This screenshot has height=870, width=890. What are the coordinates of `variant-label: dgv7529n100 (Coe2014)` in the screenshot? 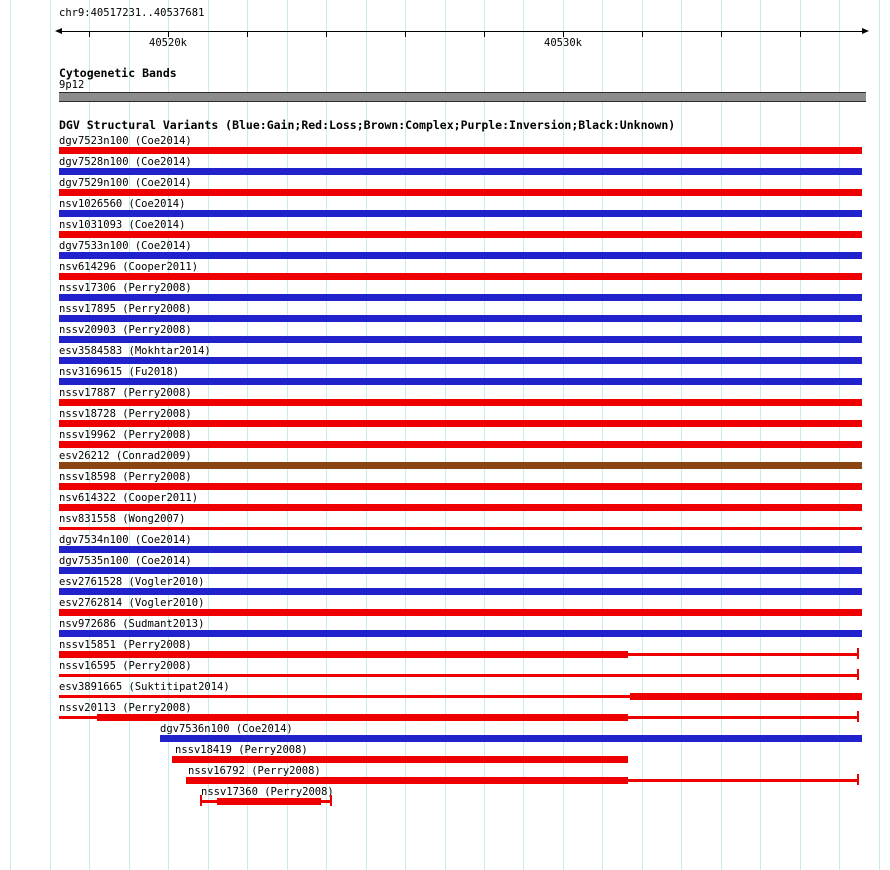 It's located at (125, 183).